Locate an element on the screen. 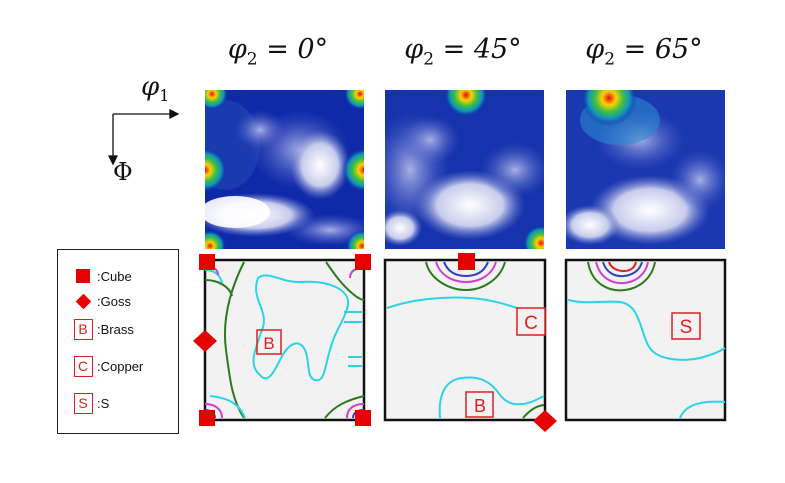 The height and width of the screenshot is (483, 785). legend-item-s: S :S is located at coordinates (90, 403).